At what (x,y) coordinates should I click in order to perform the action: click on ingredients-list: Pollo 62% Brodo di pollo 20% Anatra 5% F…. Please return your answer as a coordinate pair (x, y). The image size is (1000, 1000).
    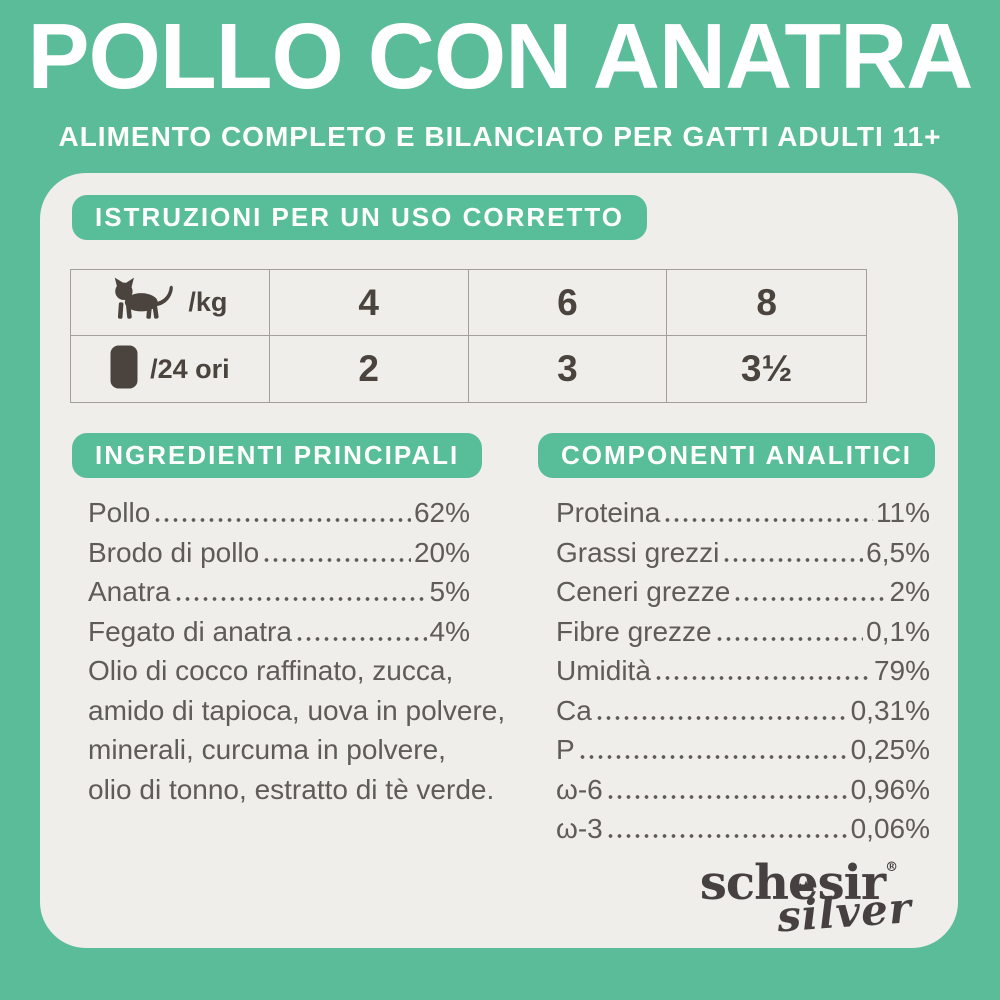
    Looking at the image, I should click on (297, 651).